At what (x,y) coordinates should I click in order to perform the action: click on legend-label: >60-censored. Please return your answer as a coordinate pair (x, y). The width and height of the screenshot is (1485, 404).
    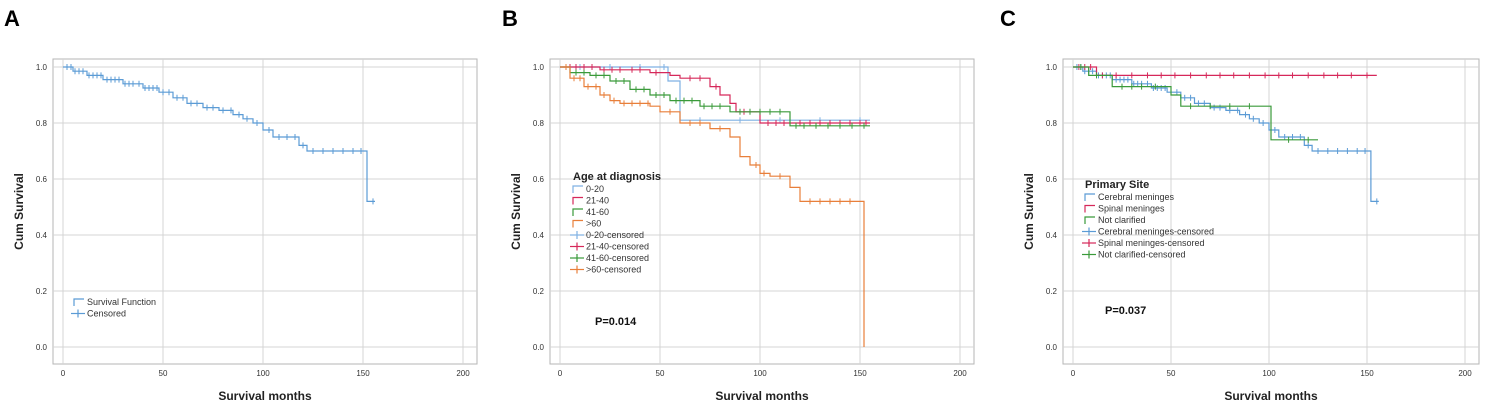
    Looking at the image, I should click on (613, 270).